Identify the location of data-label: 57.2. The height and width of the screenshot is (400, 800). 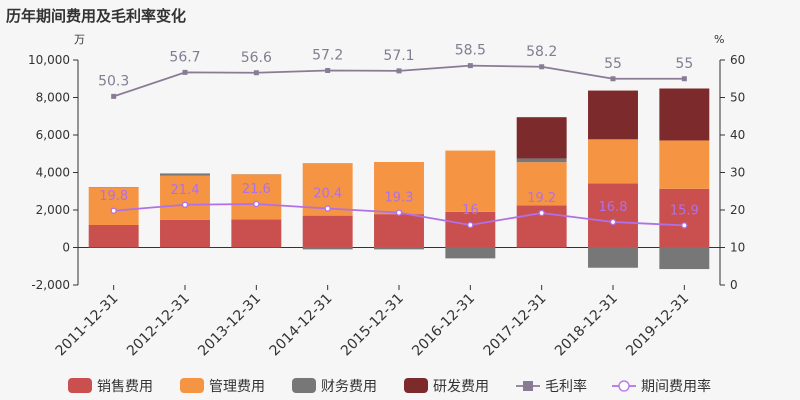
(327, 56).